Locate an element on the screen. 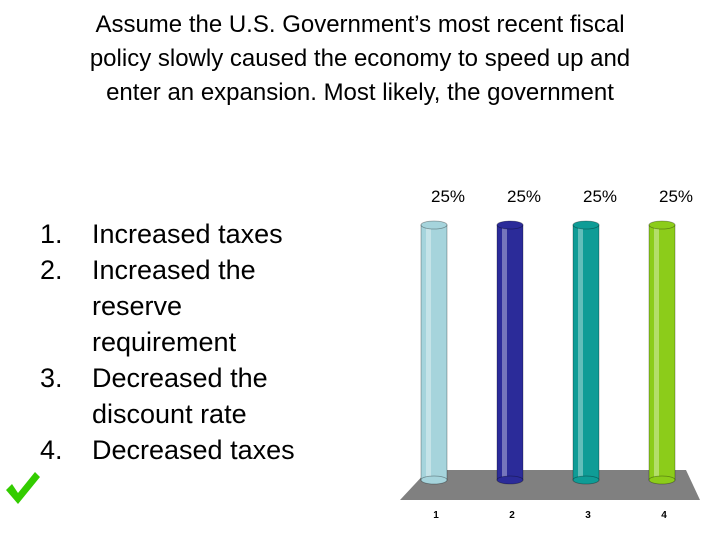 The width and height of the screenshot is (720, 540). answer-option-4: 4. Decreased taxes is located at coordinates (220, 450).